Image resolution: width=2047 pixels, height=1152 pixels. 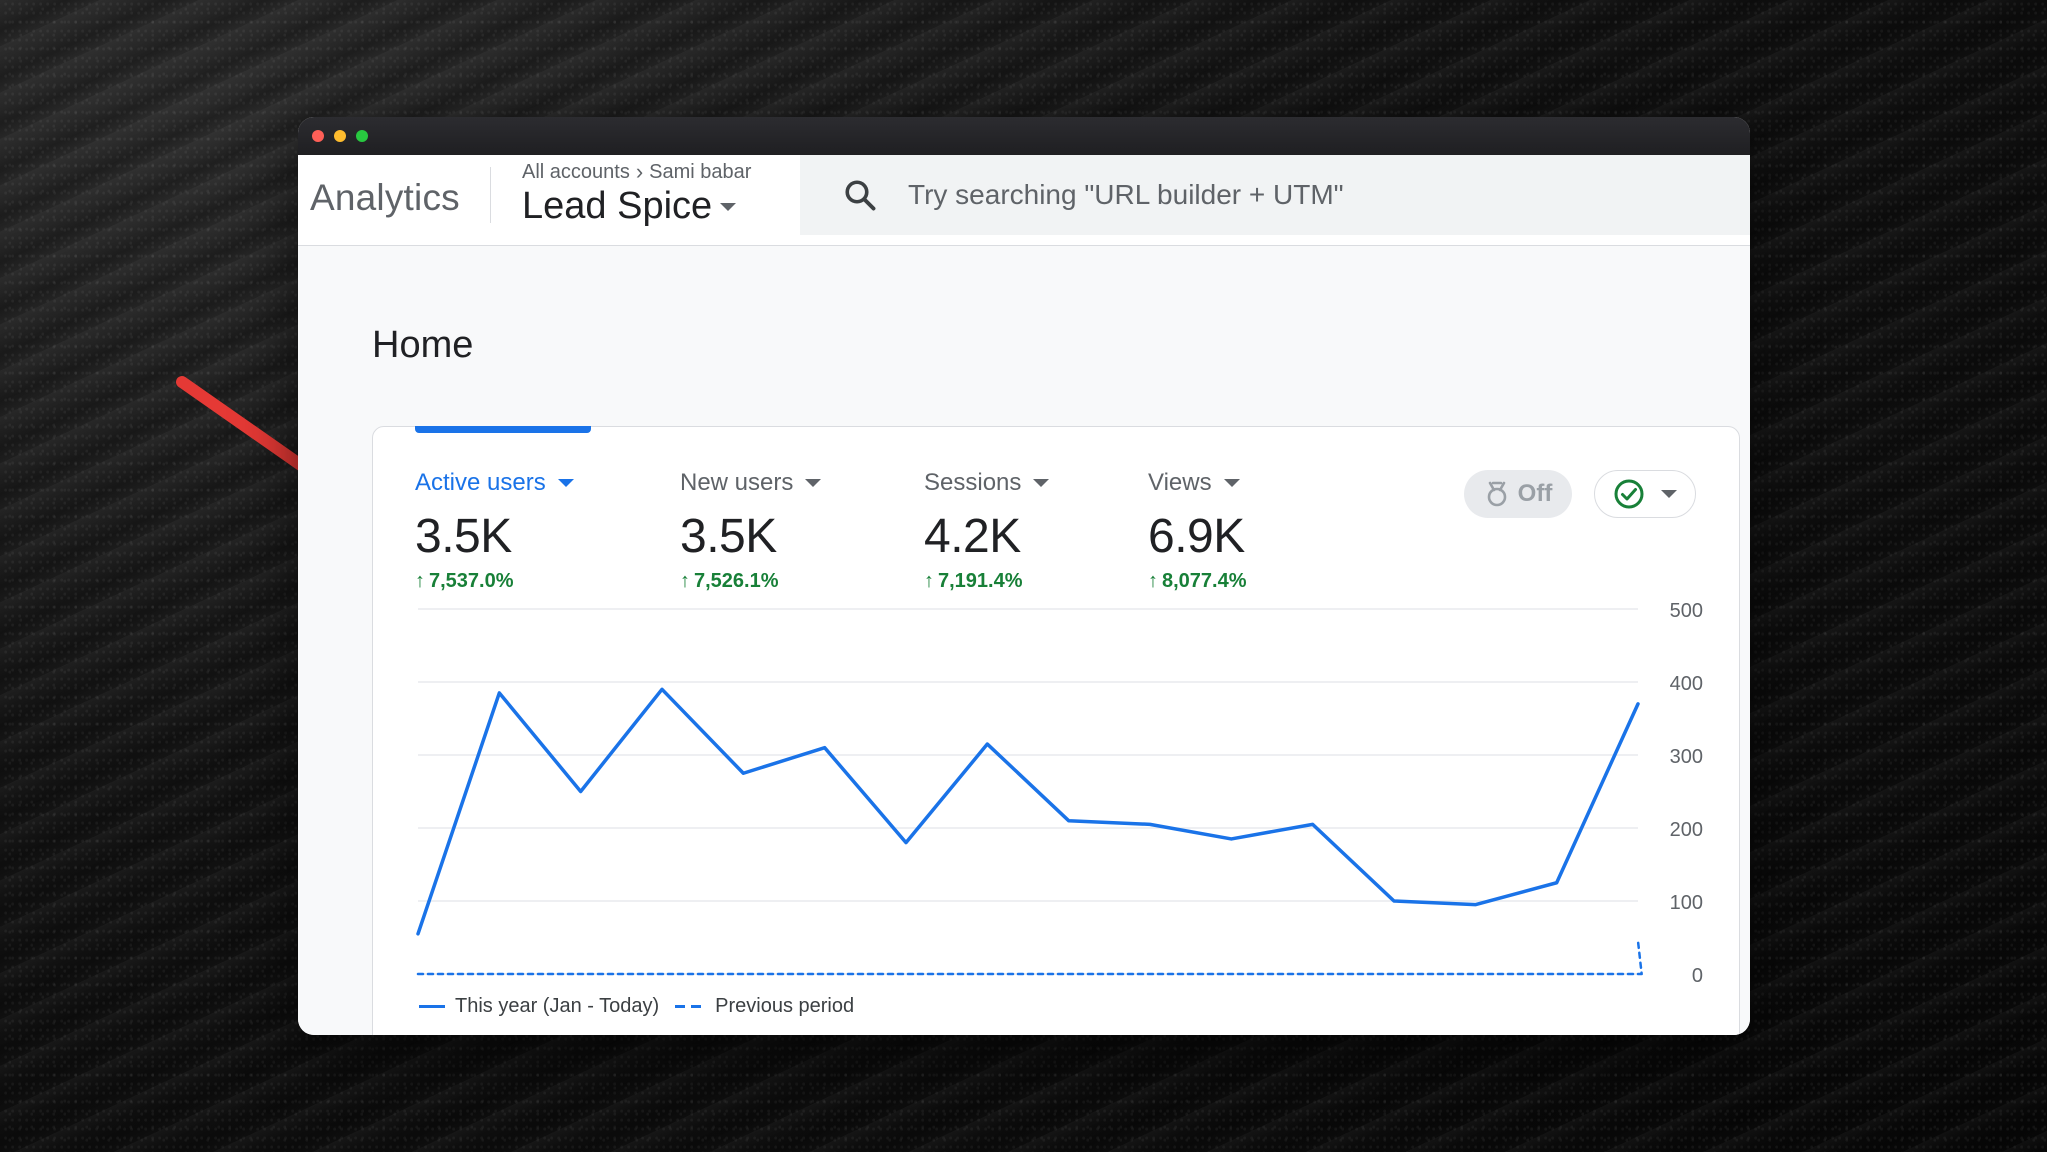 I want to click on metric-tab-views: Views 6.9K ↑ 8,077.4%, so click(x=1197, y=531).